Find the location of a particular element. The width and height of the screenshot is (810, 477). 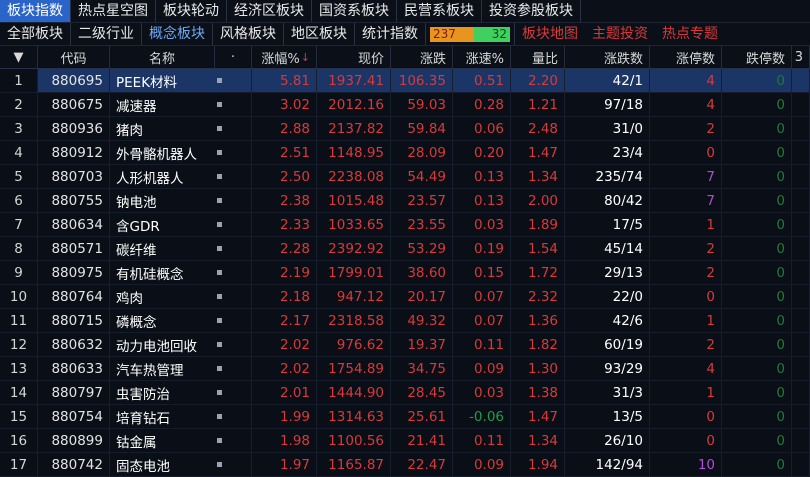

cell-name: 磷概念 is located at coordinates (136, 322).